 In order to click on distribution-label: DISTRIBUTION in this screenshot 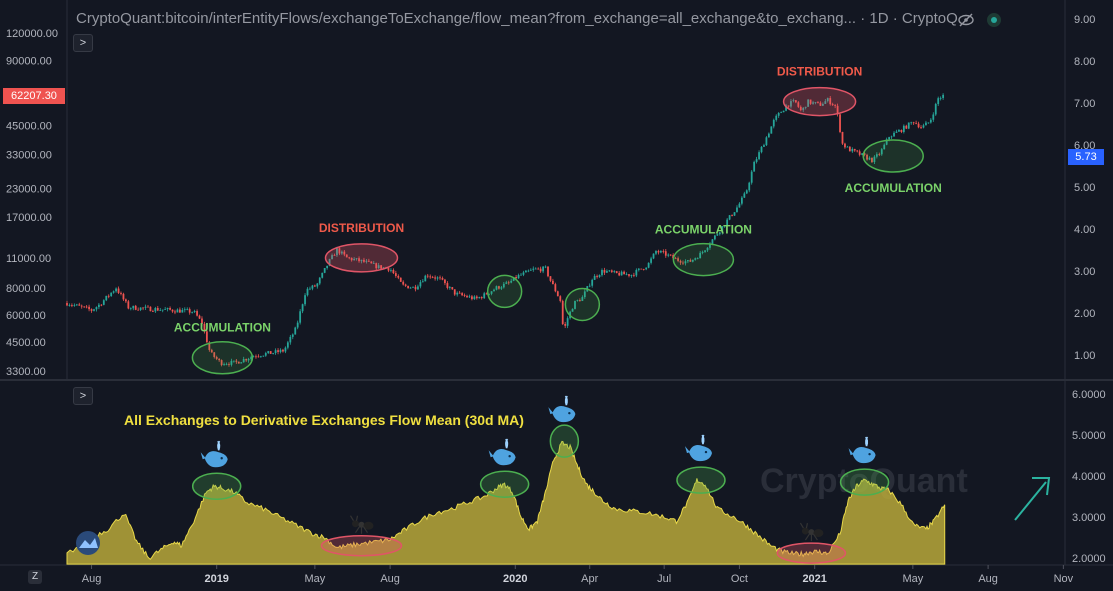, I will do `click(819, 72)`.